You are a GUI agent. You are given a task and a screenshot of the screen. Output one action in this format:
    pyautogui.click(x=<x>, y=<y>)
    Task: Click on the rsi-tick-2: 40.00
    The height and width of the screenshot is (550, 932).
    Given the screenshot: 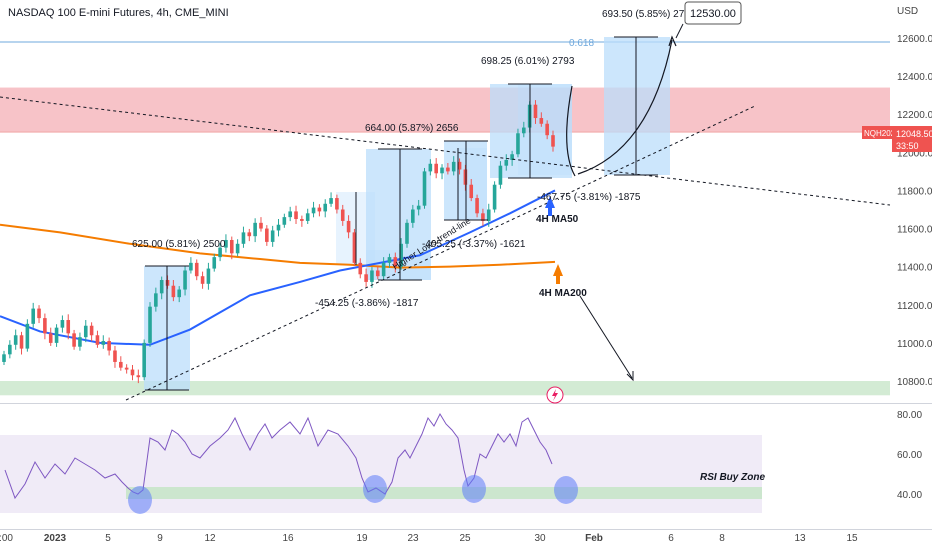 What is the action you would take?
    pyautogui.click(x=909, y=495)
    